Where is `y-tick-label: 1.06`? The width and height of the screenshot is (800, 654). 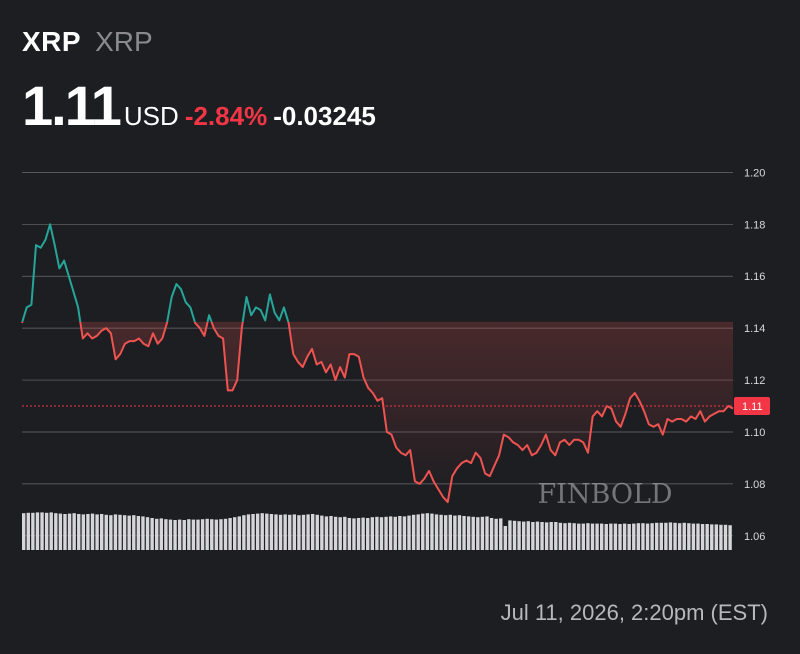
y-tick-label: 1.06 is located at coordinates (754, 537).